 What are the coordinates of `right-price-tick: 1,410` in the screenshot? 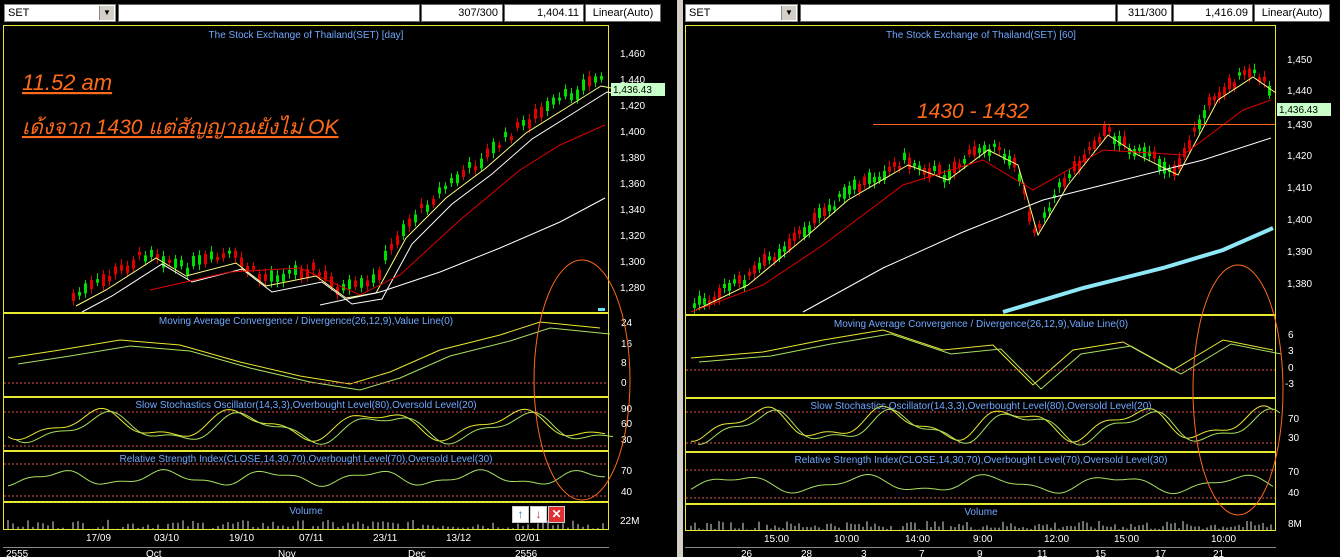 It's located at (1299, 188).